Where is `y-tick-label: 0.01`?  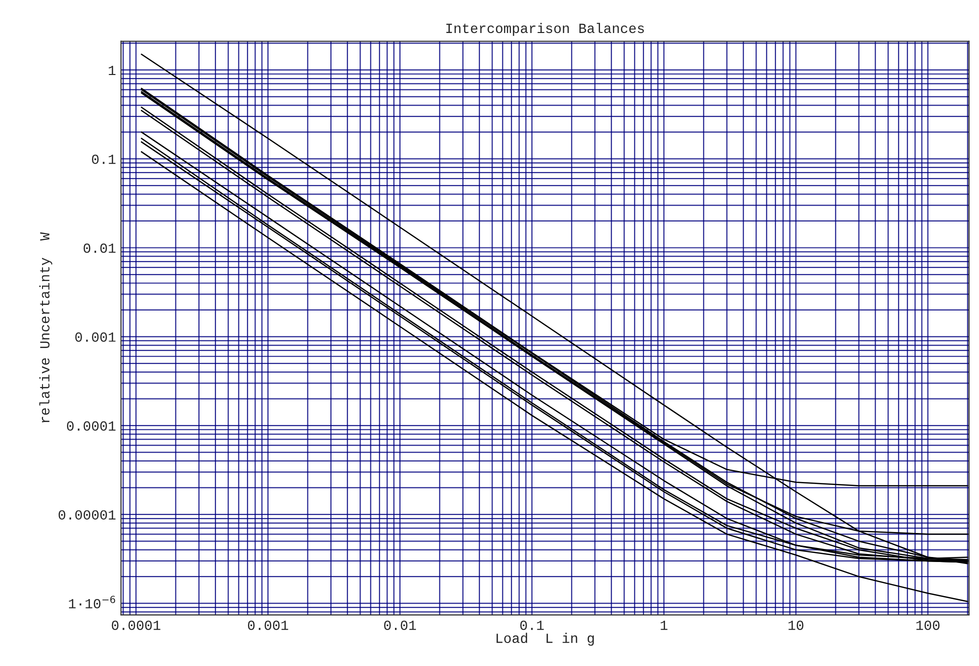
y-tick-label: 0.01 is located at coordinates (100, 248).